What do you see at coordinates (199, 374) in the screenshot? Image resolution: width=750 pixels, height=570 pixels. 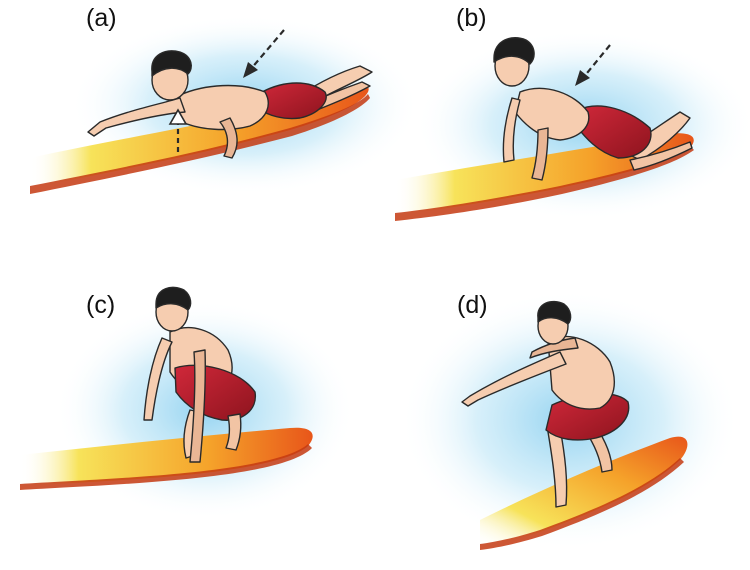 I see `surfer-crouching` at bounding box center [199, 374].